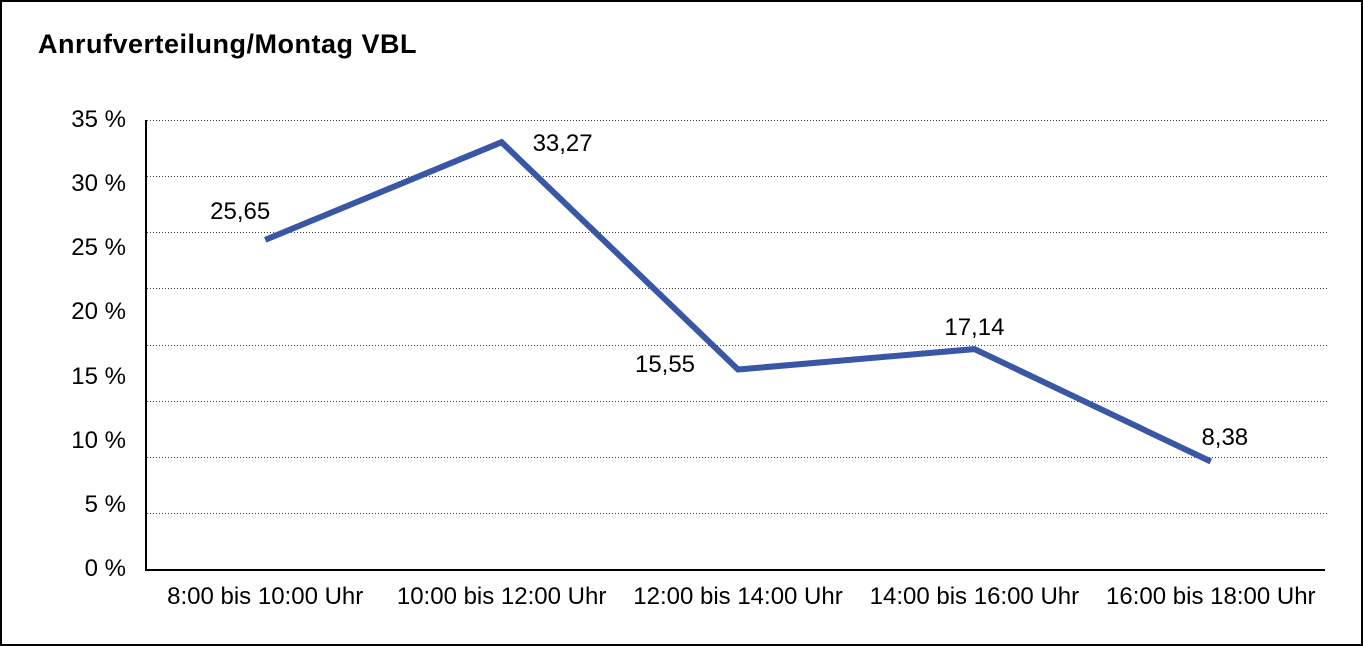  I want to click on y-axis-label: 30 %, so click(98, 184).